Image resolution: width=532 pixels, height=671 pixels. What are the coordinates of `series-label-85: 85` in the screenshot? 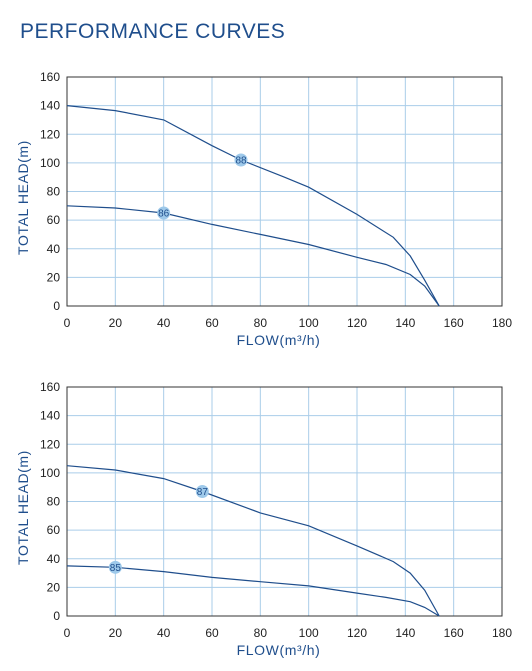 It's located at (116, 568).